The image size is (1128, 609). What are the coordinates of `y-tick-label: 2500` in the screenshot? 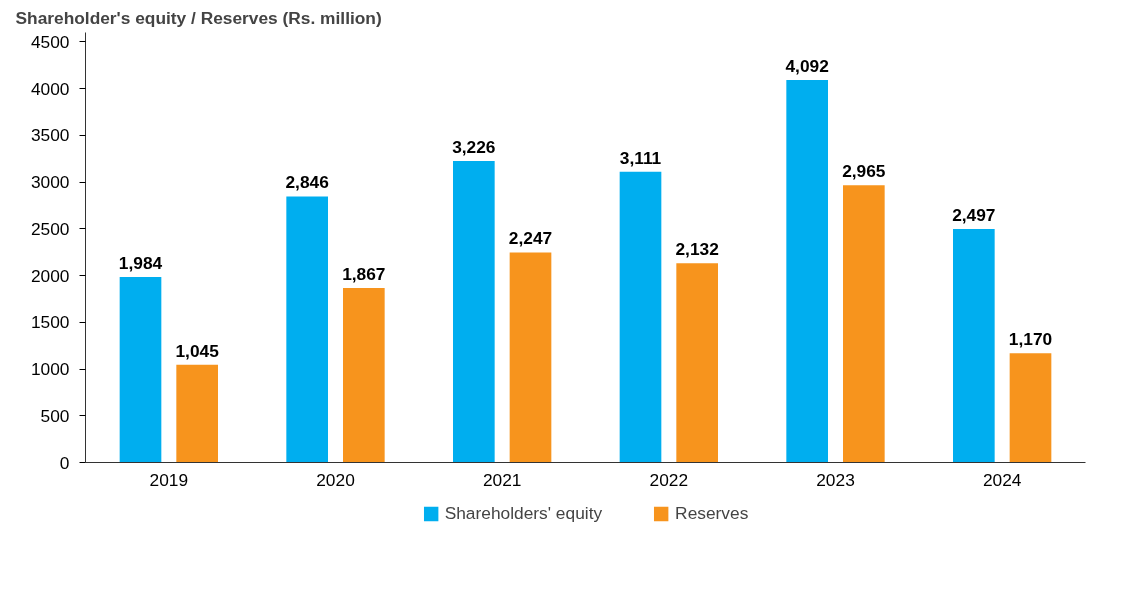 It's located at (50, 228).